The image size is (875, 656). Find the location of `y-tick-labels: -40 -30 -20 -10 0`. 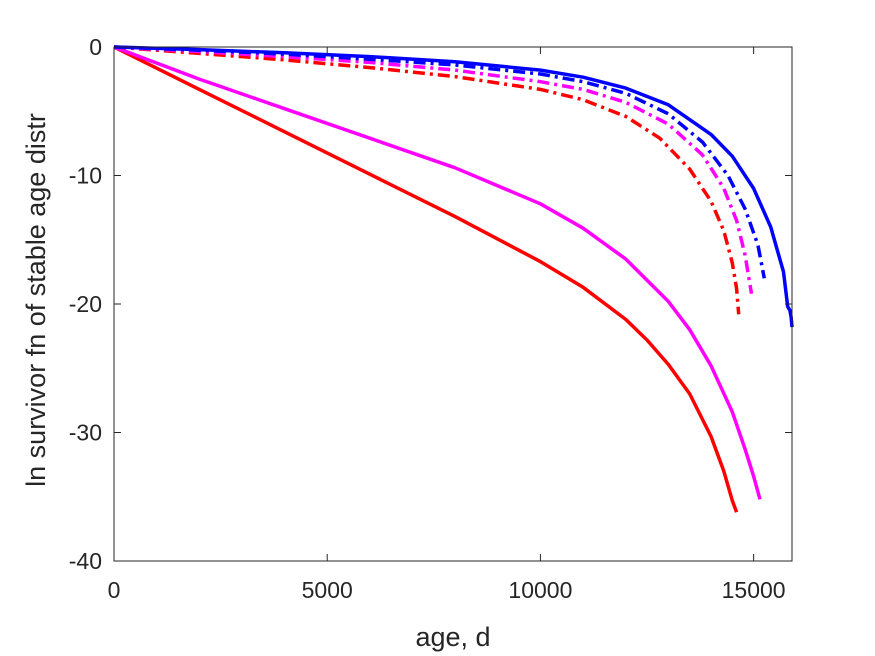

y-tick-labels: -40 -30 -20 -10 0 is located at coordinates (85, 304).